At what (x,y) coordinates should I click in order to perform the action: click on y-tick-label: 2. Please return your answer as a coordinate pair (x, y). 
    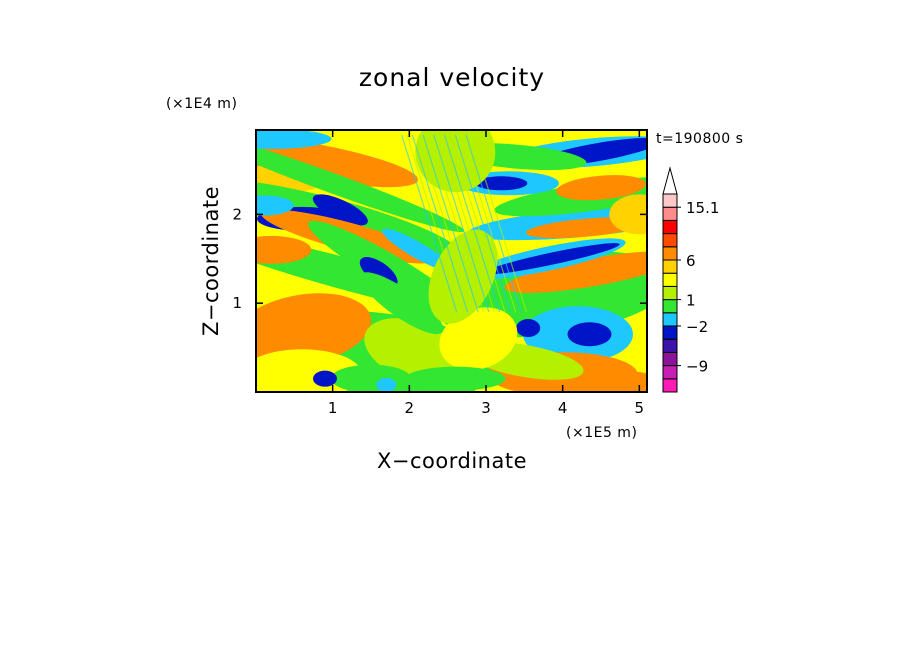
    Looking at the image, I should click on (237, 214).